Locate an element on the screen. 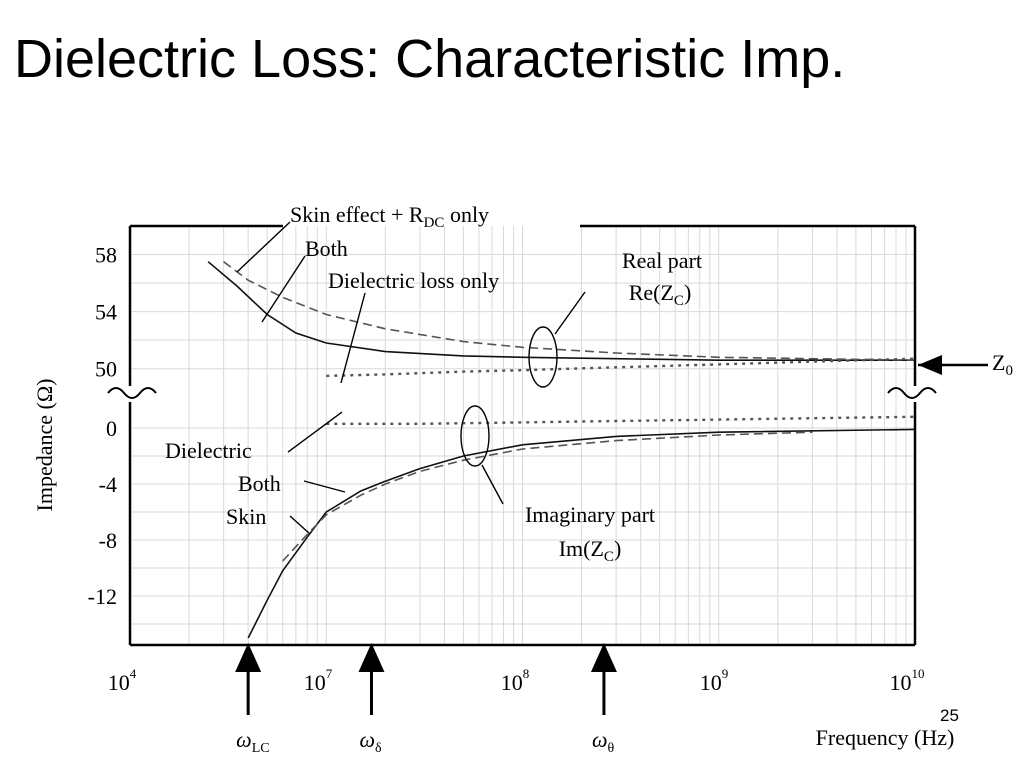 The width and height of the screenshot is (1024, 768). label-dielectric-imag: Dielectric is located at coordinates (208, 450).